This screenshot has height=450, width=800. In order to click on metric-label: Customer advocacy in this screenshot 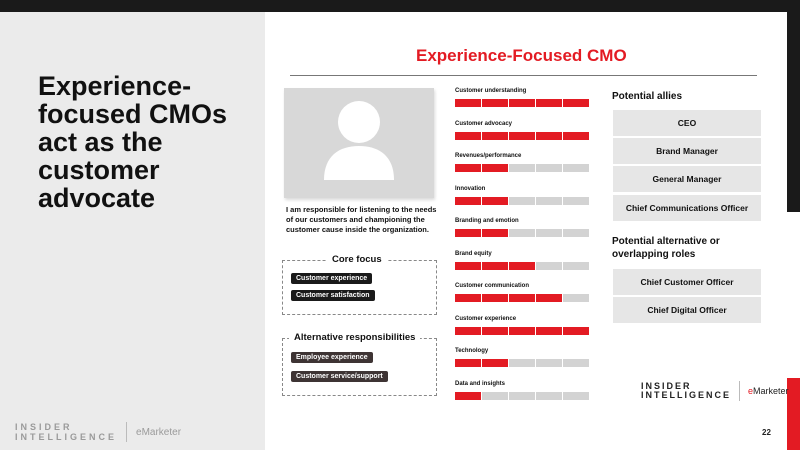, I will do `click(484, 123)`.